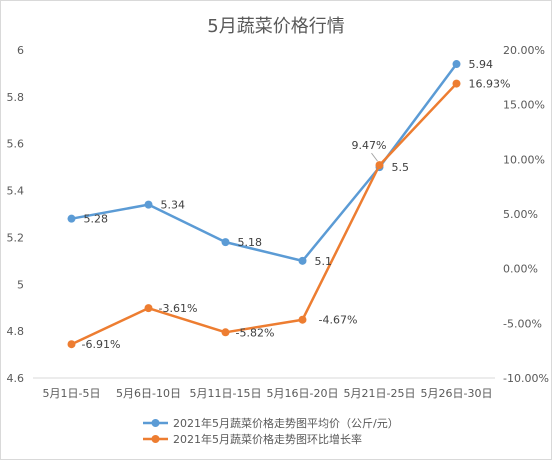 The width and height of the screenshot is (552, 460). What do you see at coordinates (524, 159) in the screenshot?
I see `right-axis-tick-label: 10.00%` at bounding box center [524, 159].